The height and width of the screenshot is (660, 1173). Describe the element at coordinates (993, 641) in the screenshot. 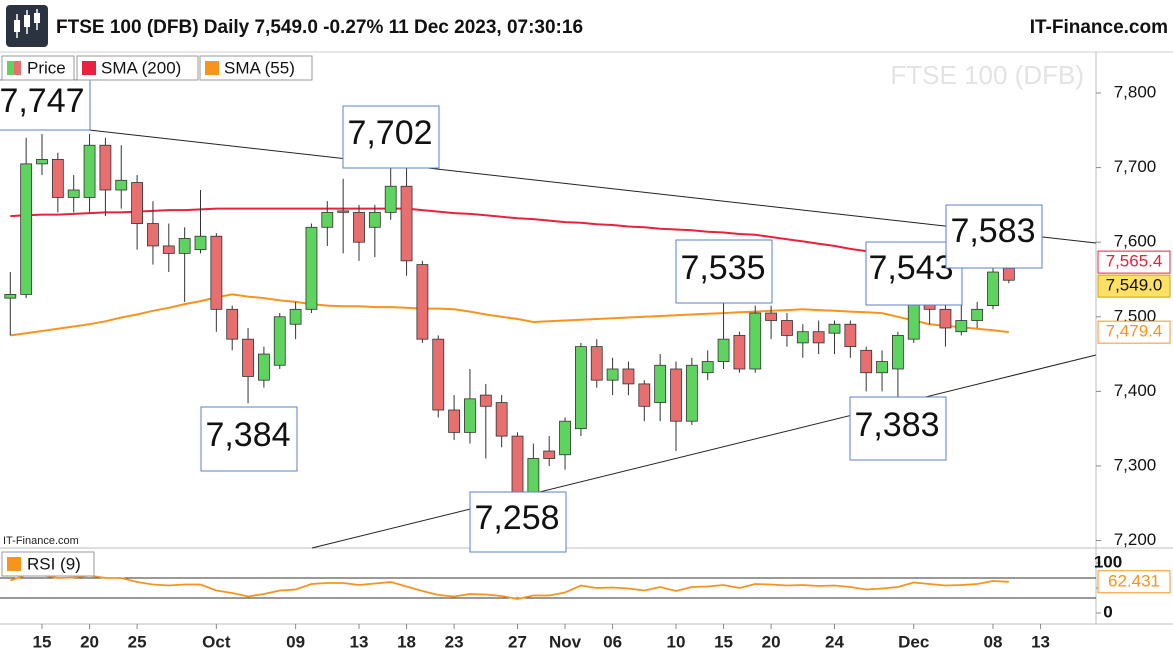

I see `x-tick-label: 08` at that location.